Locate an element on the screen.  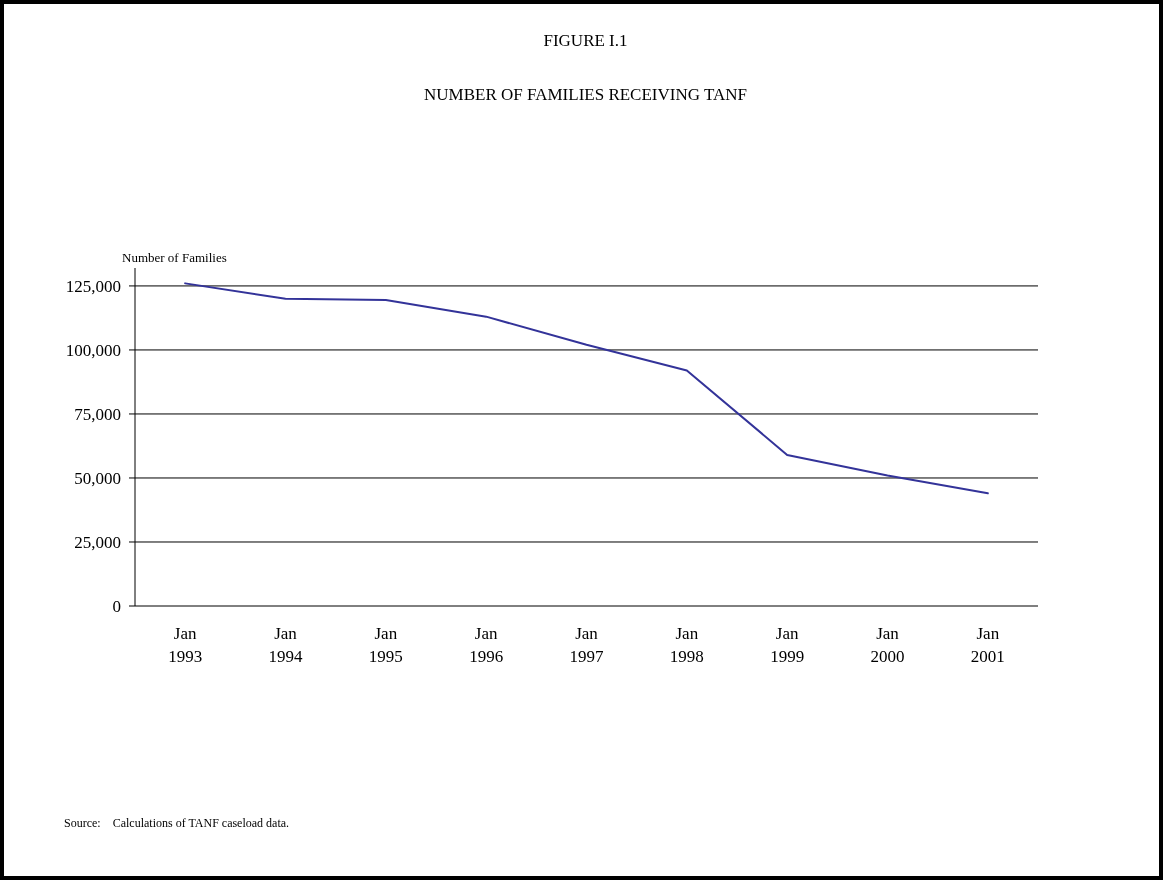
y-tick-label: 50,000 is located at coordinates (97, 478).